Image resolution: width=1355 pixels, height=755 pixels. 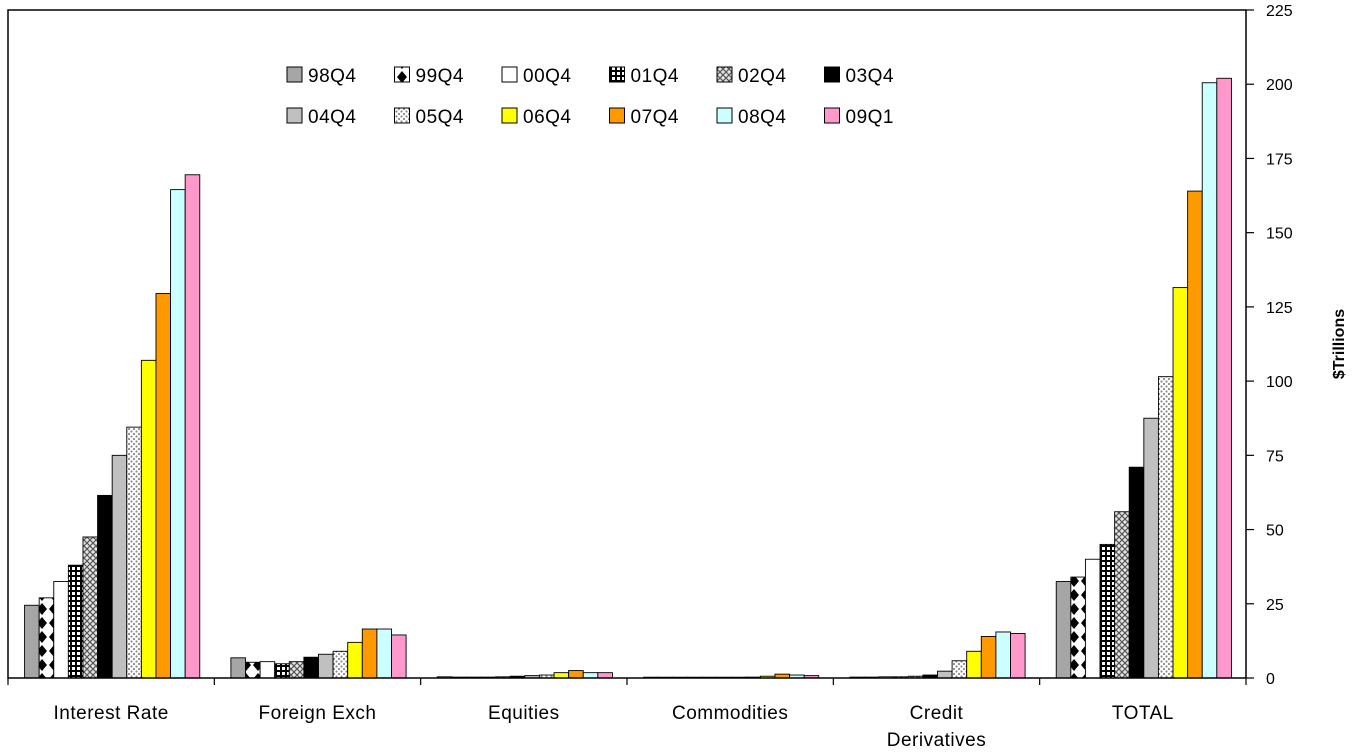 What do you see at coordinates (178, 434) in the screenshot?
I see `bar-interest-rate-08q4` at bounding box center [178, 434].